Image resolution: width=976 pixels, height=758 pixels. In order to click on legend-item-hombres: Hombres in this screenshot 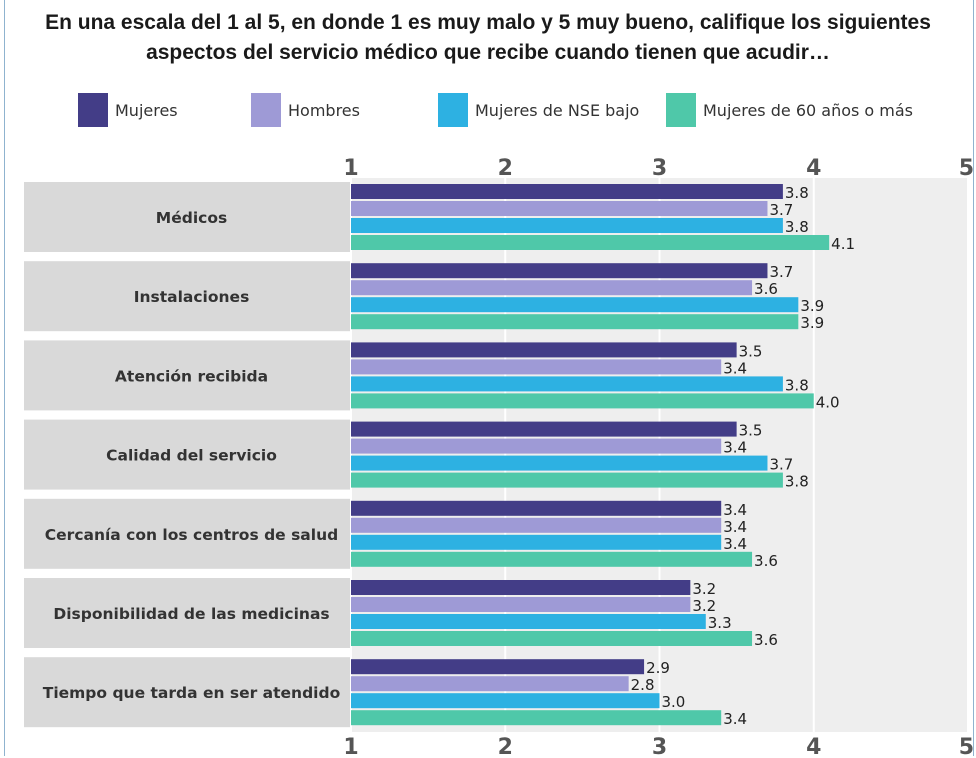, I will do `click(305, 110)`.